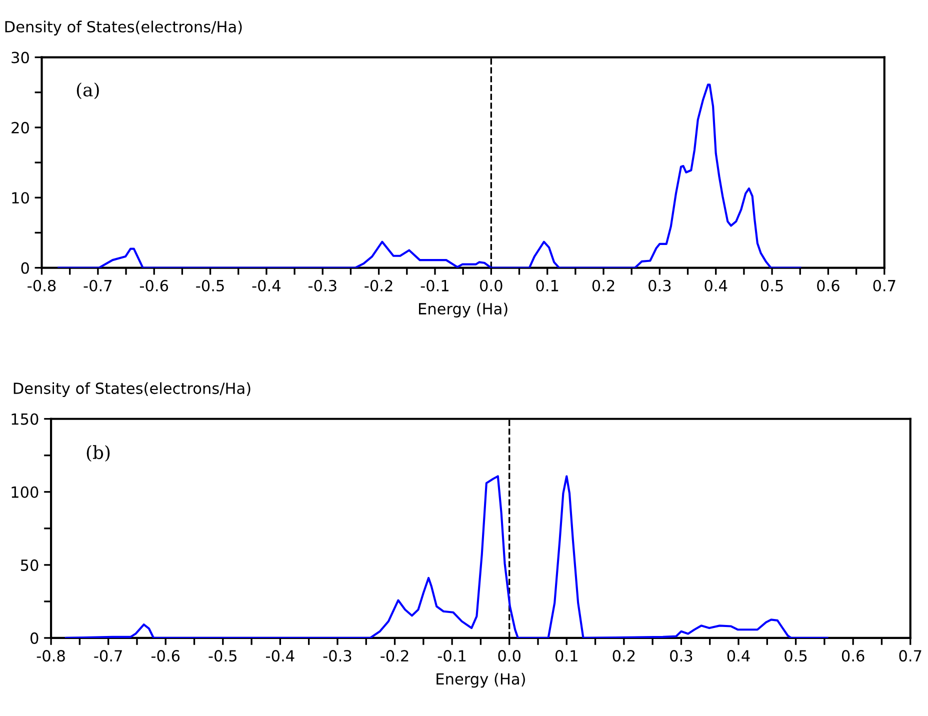 The image size is (928, 716). Describe the element at coordinates (87, 91) in the screenshot. I see `annotation: (a)` at that location.